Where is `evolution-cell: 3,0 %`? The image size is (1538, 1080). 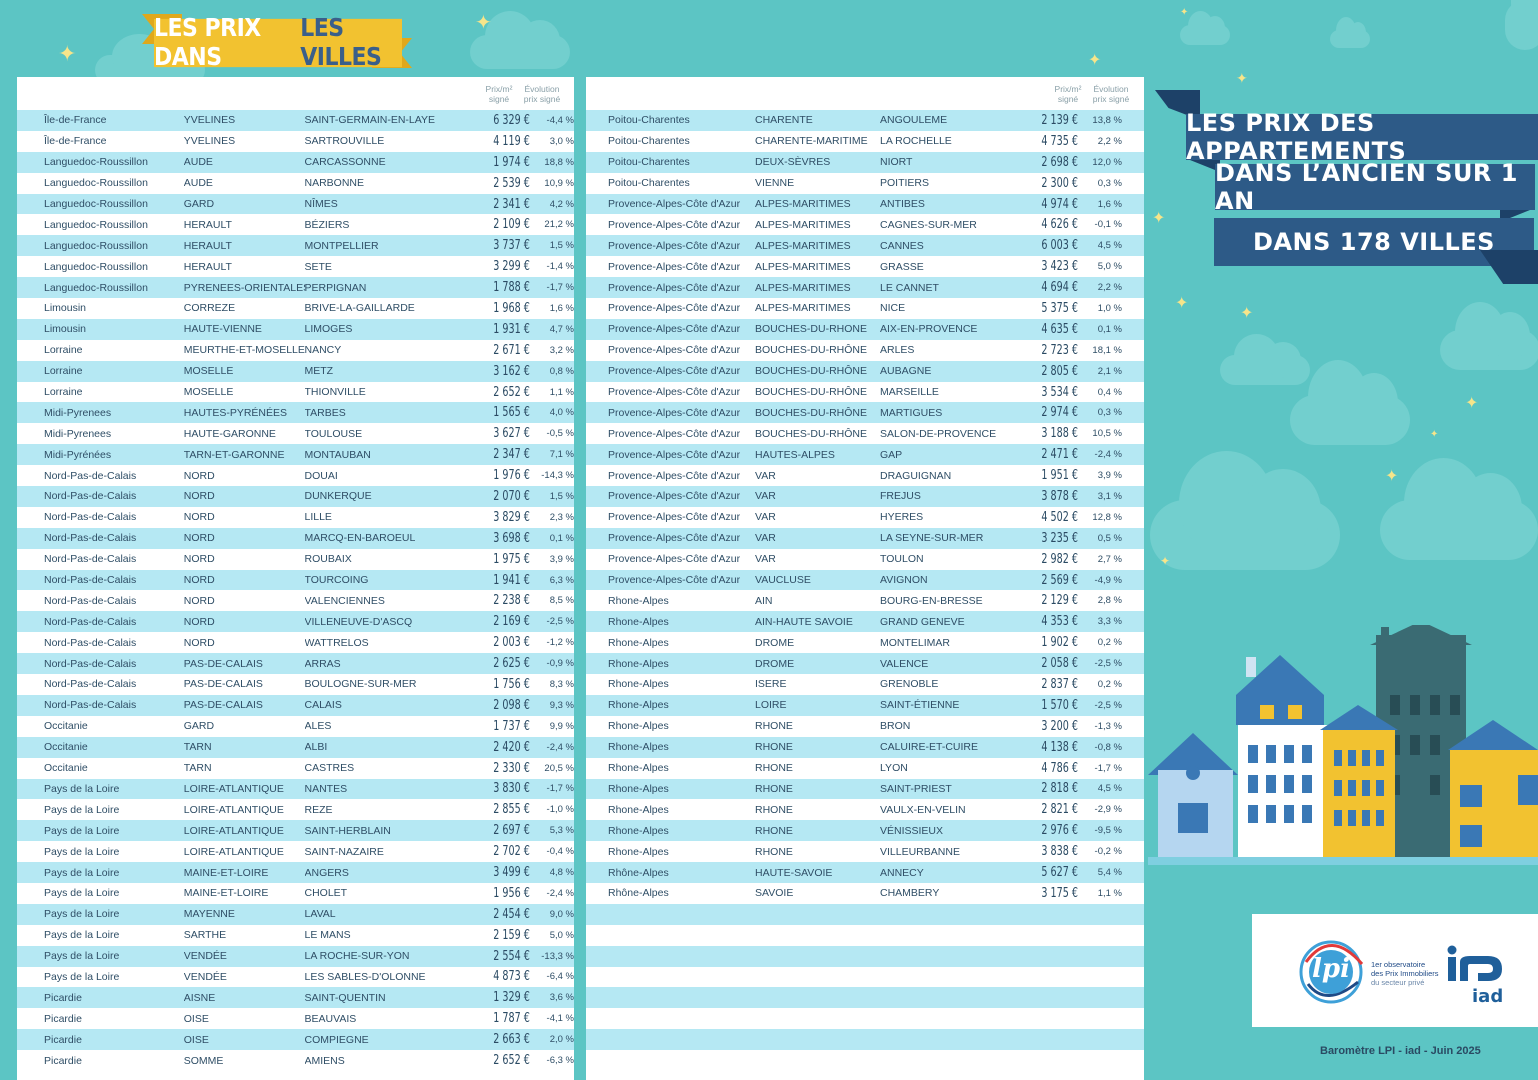 evolution-cell: 3,0 % is located at coordinates (561, 141).